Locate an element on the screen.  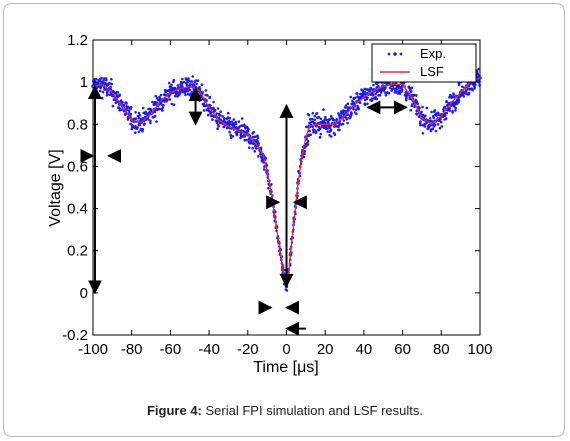
y-tick-label: 1 is located at coordinates (84, 82).